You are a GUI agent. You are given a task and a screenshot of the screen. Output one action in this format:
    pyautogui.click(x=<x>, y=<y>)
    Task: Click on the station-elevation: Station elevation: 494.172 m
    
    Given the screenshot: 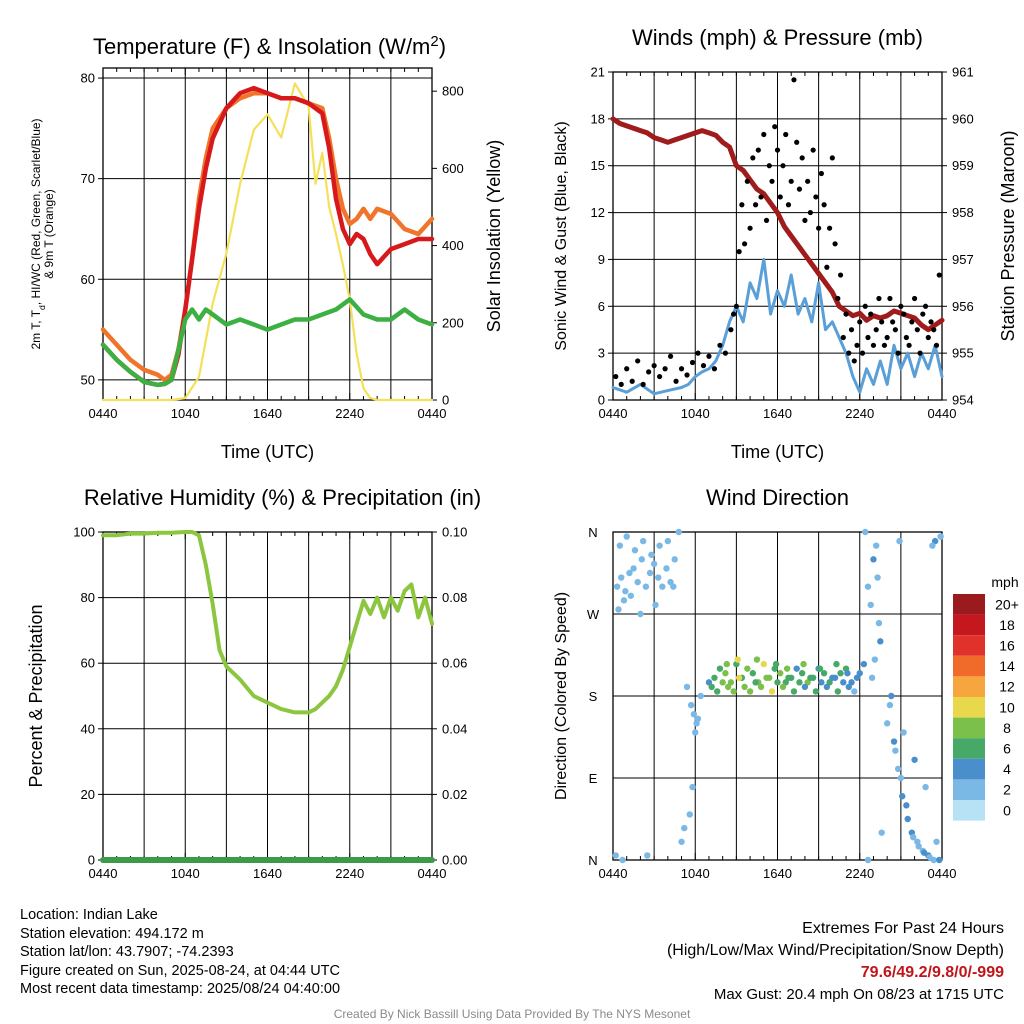 What is the action you would take?
    pyautogui.click(x=112, y=933)
    